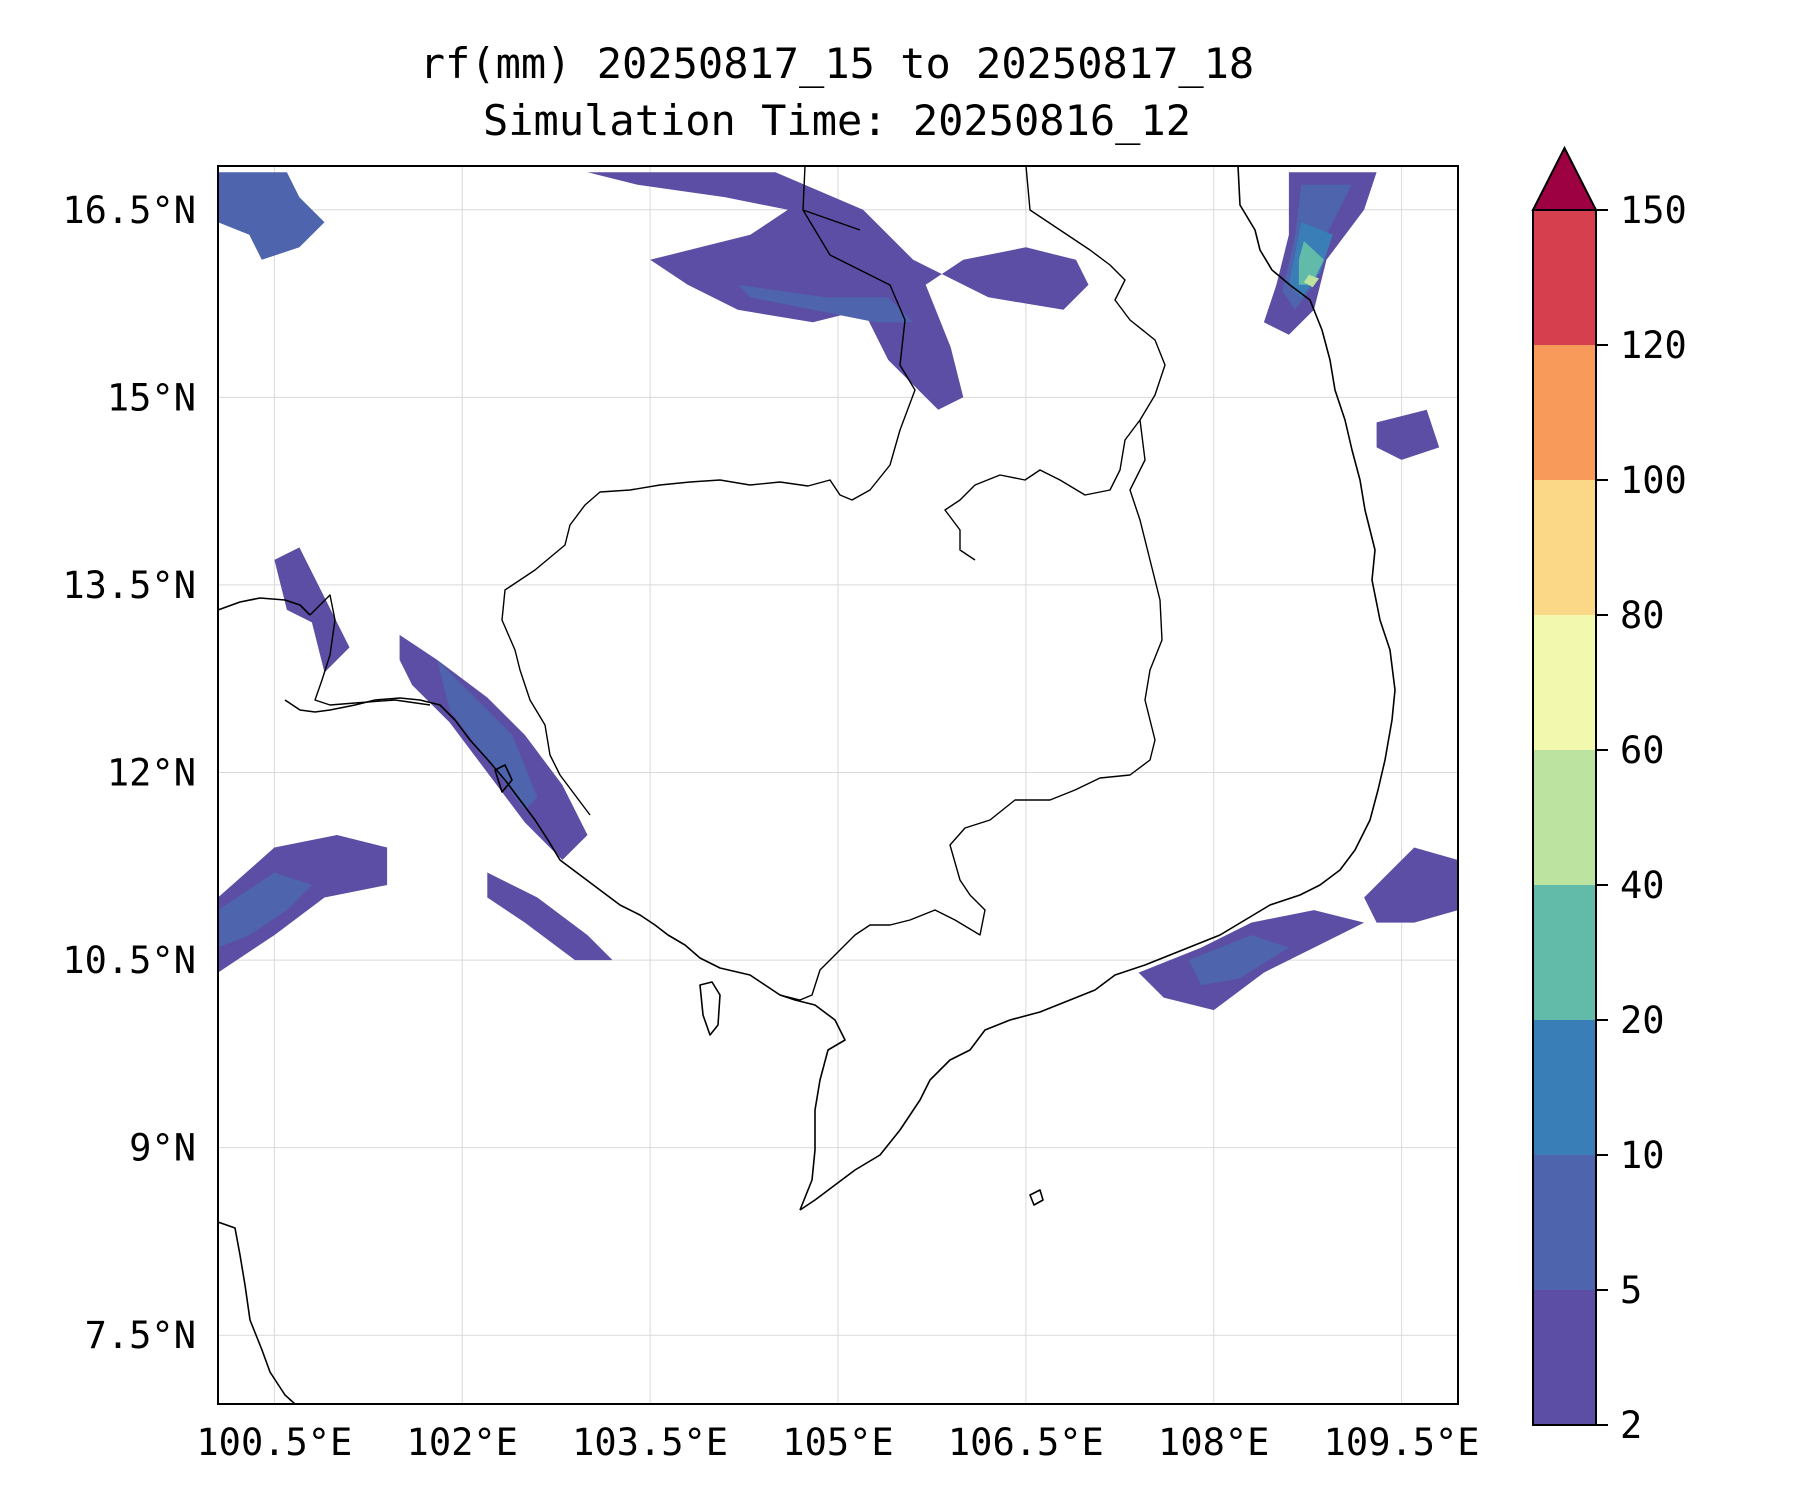  I want to click on lon-tick-label: 100.5°E, so click(274, 1442).